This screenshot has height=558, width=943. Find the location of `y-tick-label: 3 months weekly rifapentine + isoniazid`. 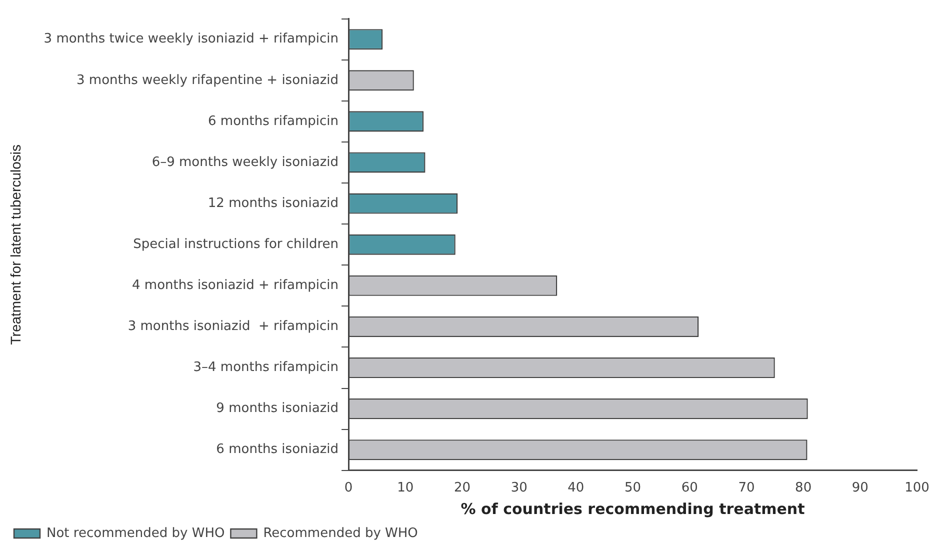

y-tick-label: 3 months weekly rifapentine + isoniazid is located at coordinates (207, 80).